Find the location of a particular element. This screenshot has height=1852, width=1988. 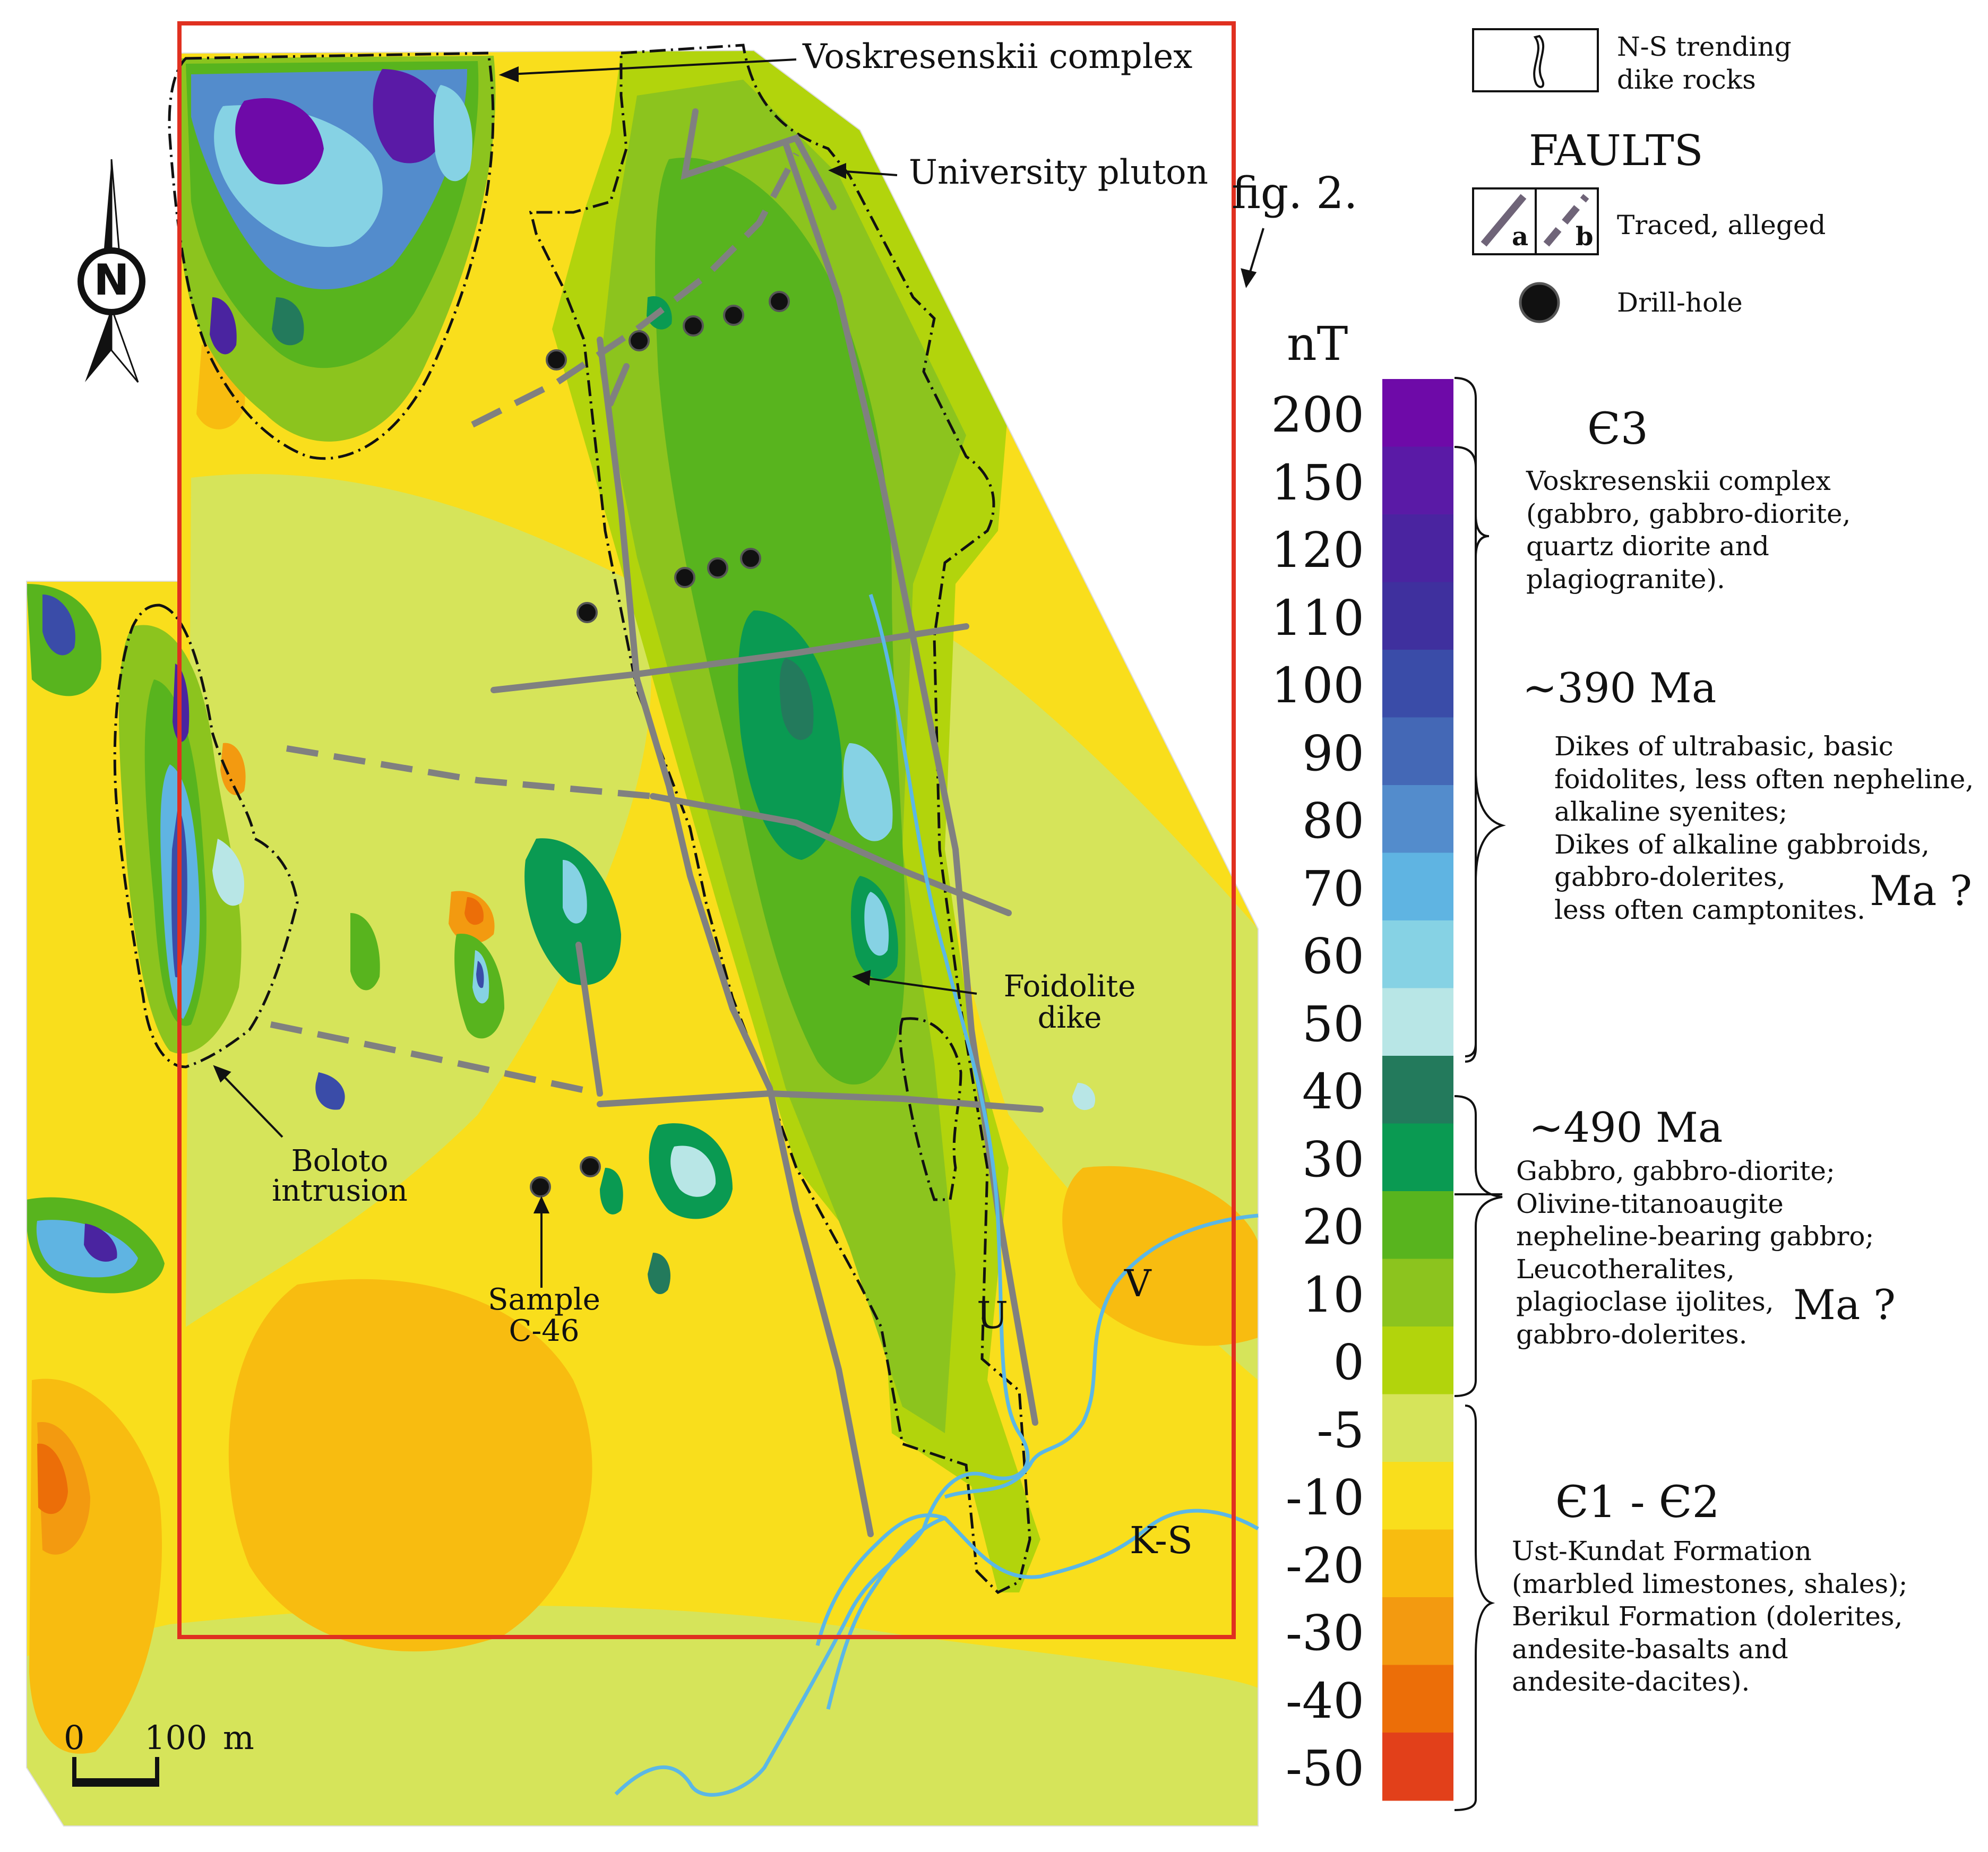

color-scale-value: 30 is located at coordinates (1333, 1159).